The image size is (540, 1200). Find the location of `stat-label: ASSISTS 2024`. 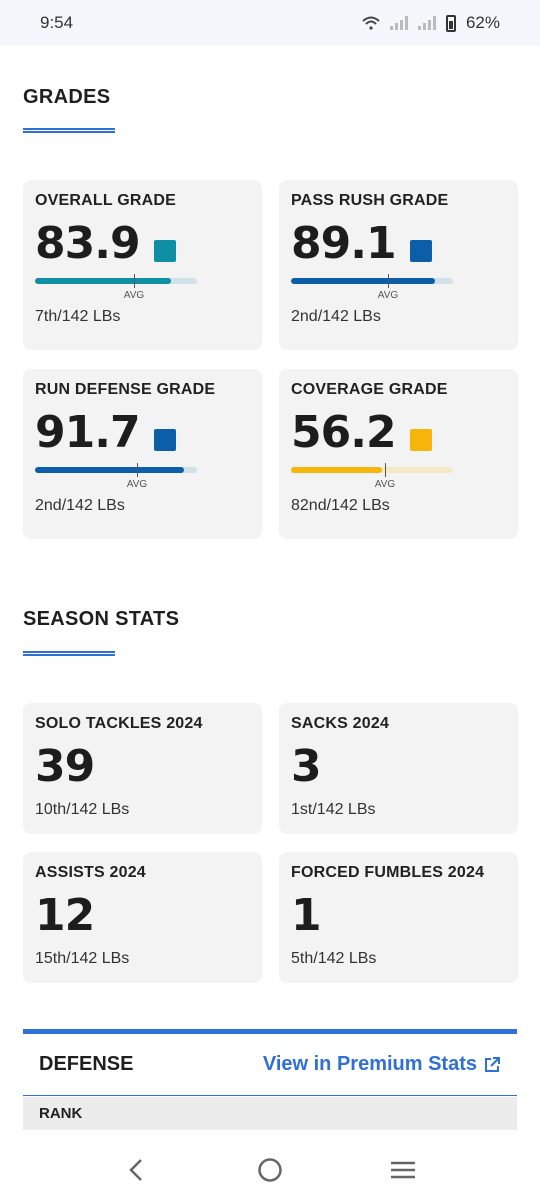

stat-label: ASSISTS 2024 is located at coordinates (90, 872).